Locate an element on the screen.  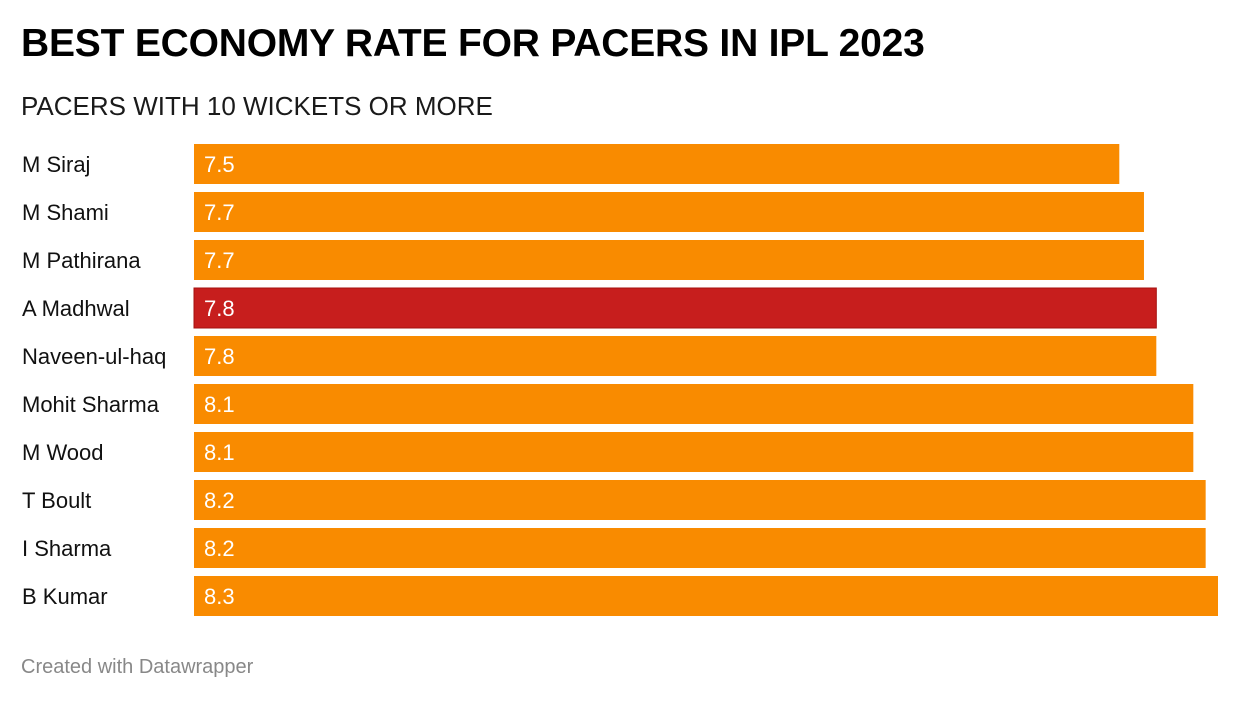
value-label: 7.5 is located at coordinates (219, 164).